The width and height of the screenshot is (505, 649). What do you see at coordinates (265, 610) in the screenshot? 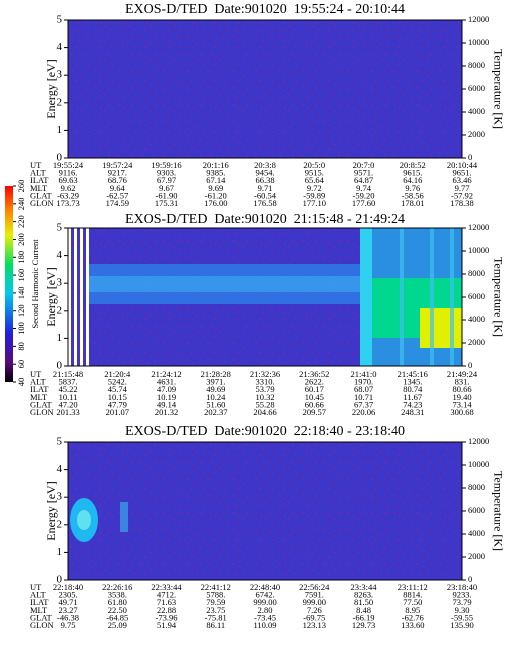
I see `ephemeris-value: 2.80` at bounding box center [265, 610].